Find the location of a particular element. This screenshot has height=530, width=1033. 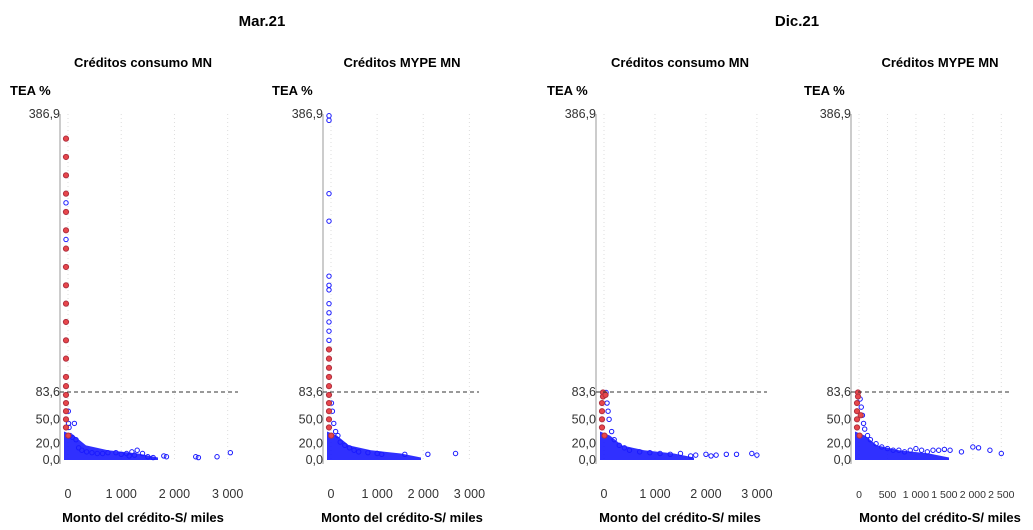

x-tick-label: 500 is located at coordinates (888, 495).